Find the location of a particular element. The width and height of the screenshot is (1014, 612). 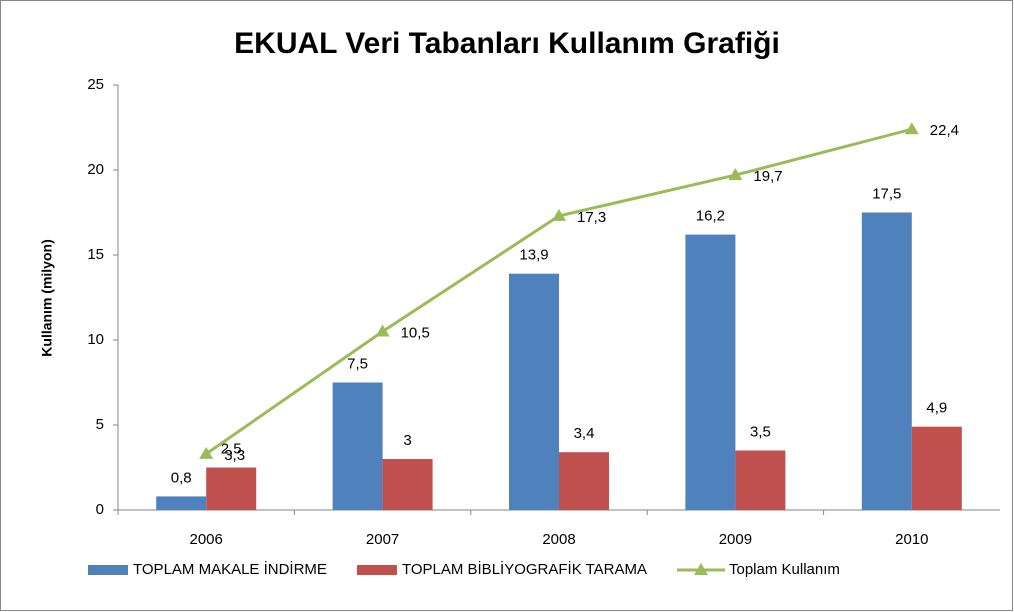

data-label: 10,5 is located at coordinates (415, 332).